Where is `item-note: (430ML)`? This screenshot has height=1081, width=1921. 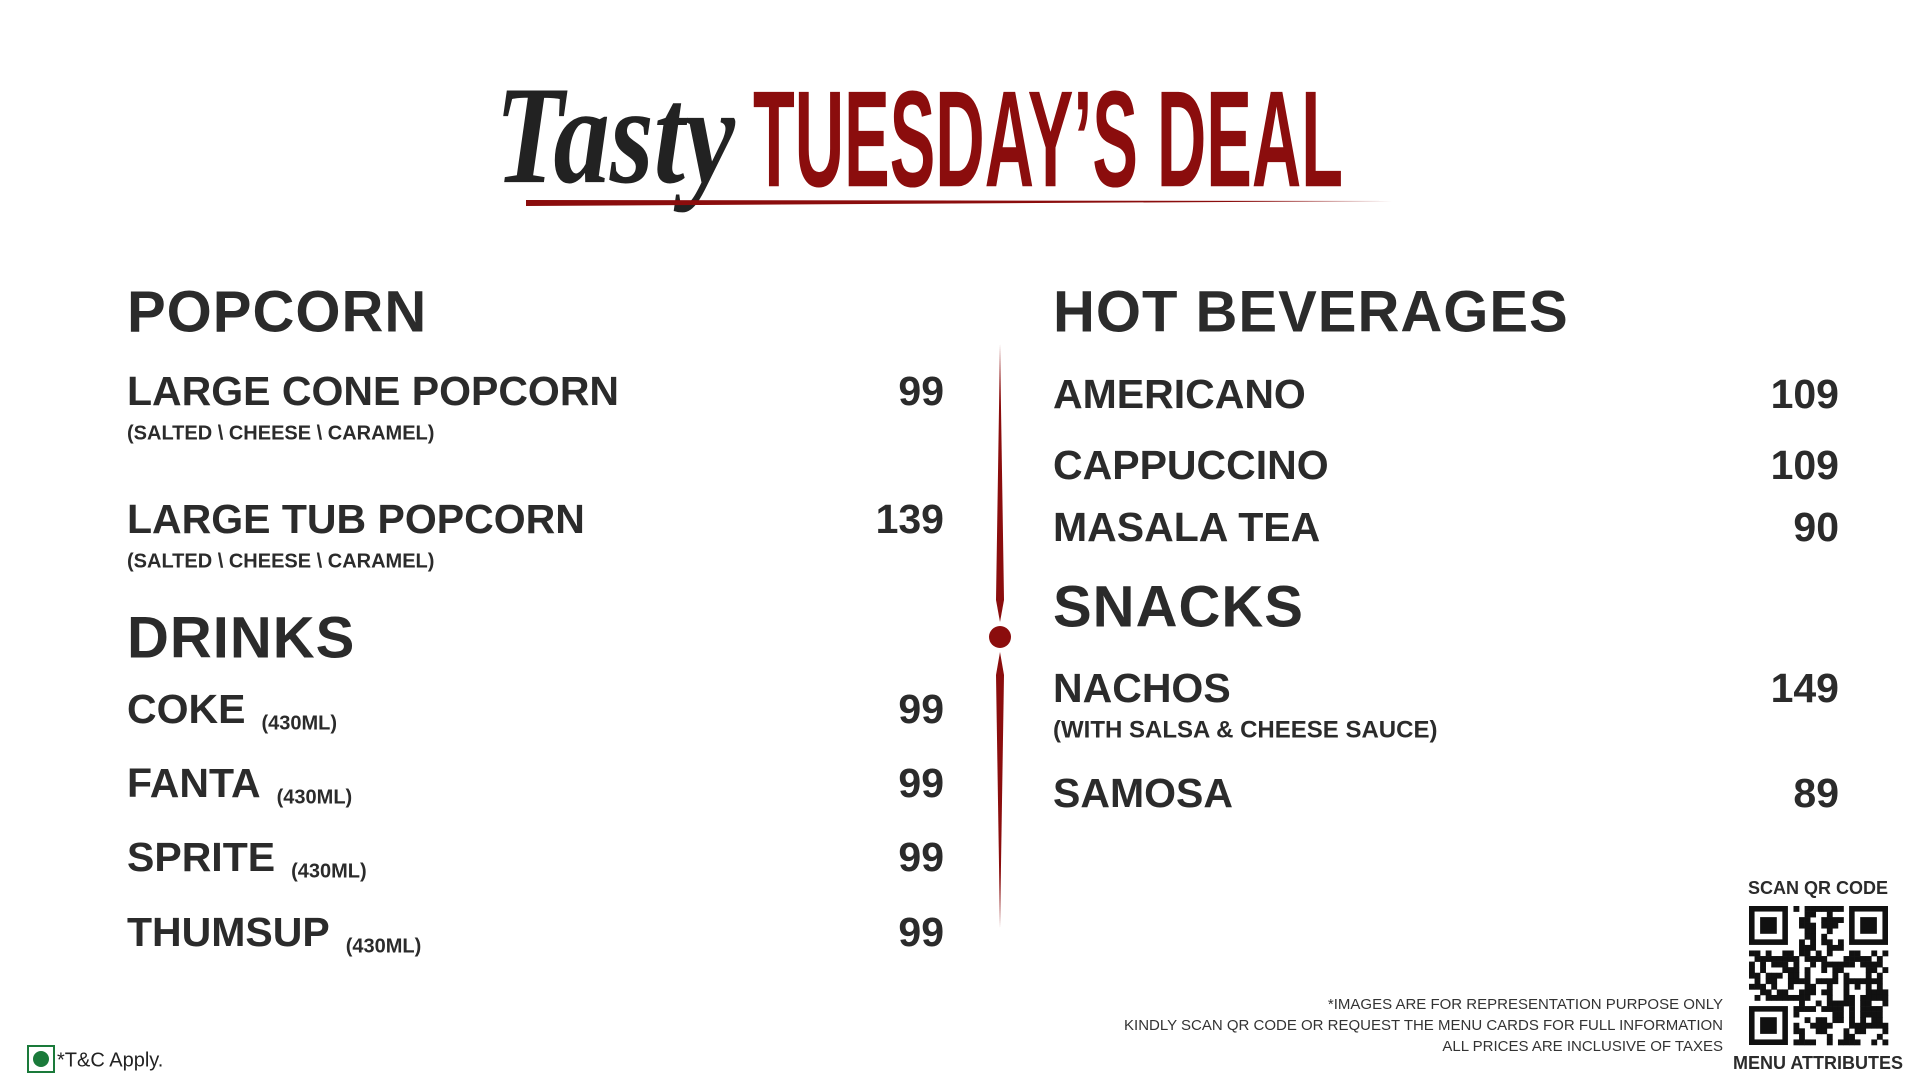 item-note: (430ML) is located at coordinates (384, 946).